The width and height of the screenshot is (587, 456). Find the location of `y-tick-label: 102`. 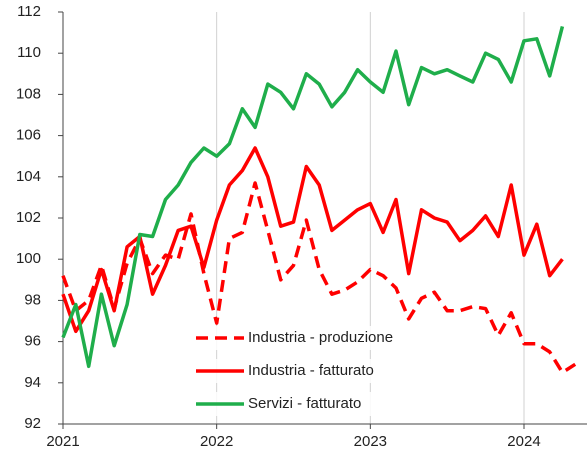

y-tick-label: 102 is located at coordinates (28, 217).